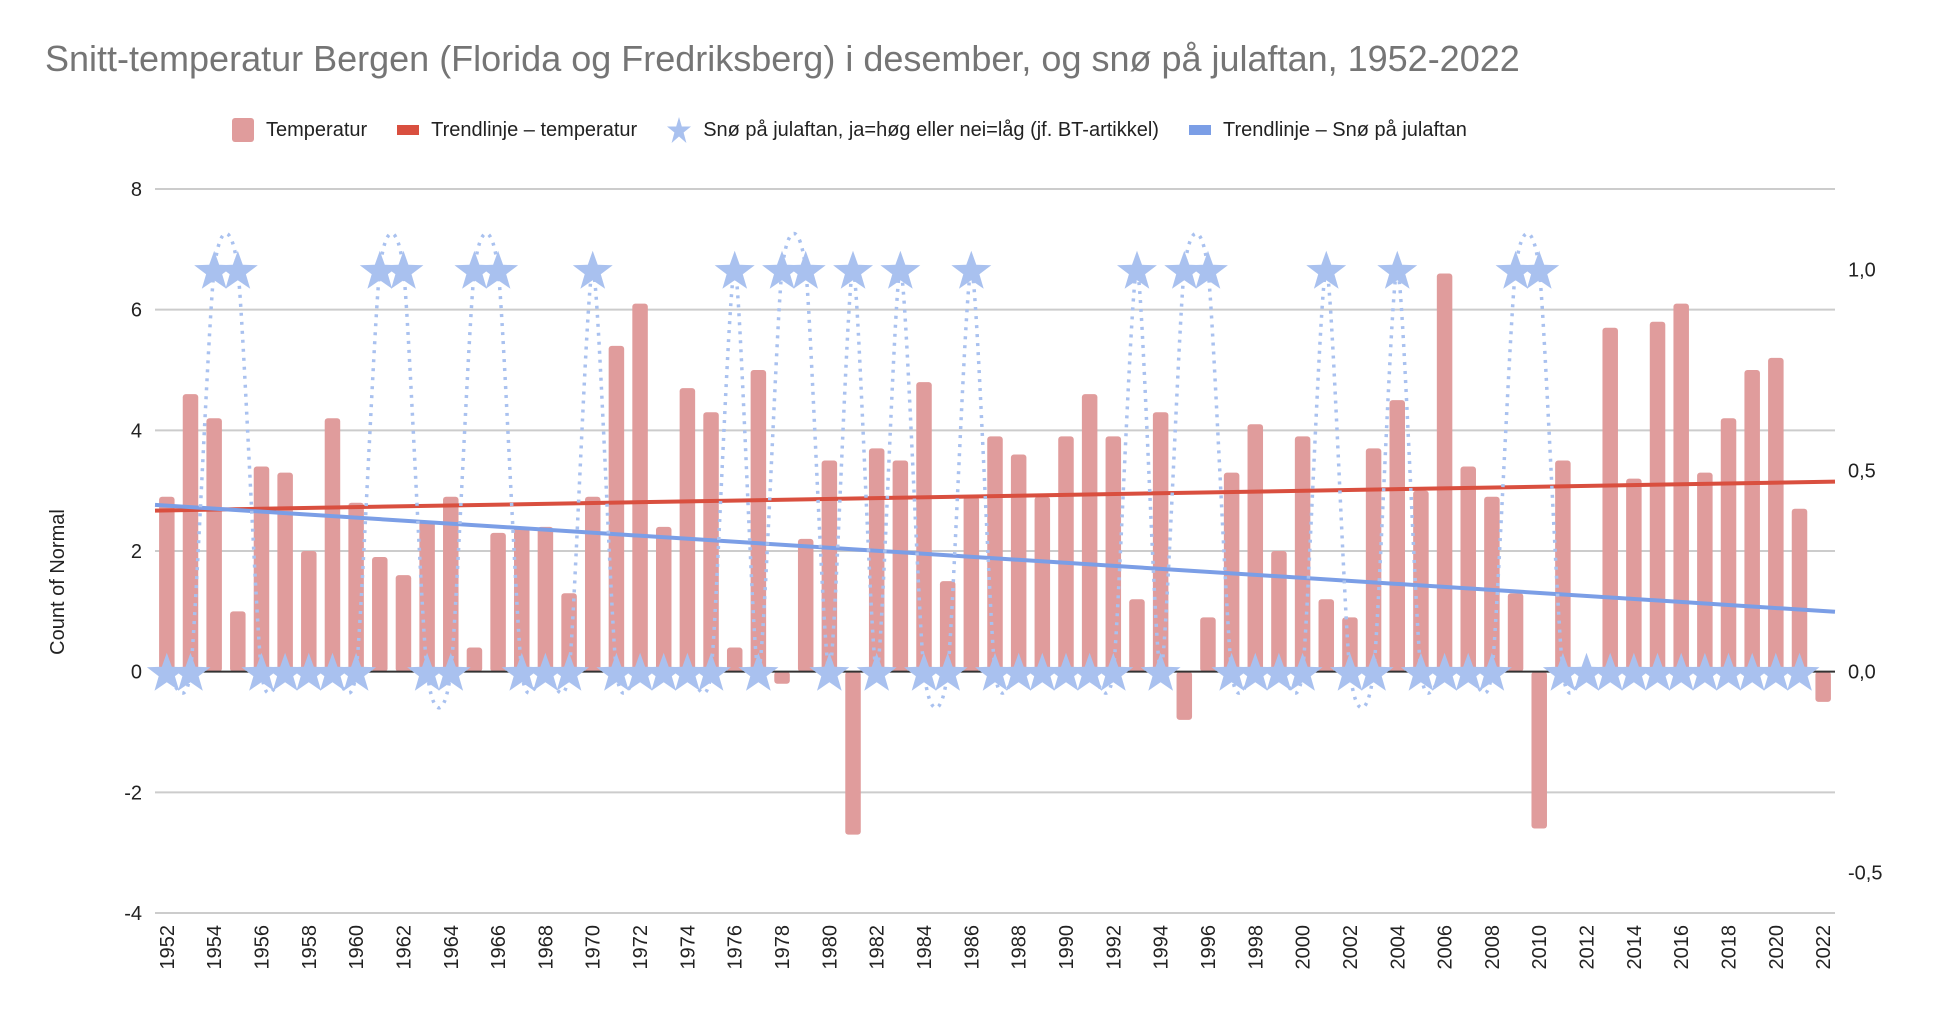 The height and width of the screenshot is (1018, 1934). What do you see at coordinates (1539, 750) in the screenshot?
I see `bar-2010` at bounding box center [1539, 750].